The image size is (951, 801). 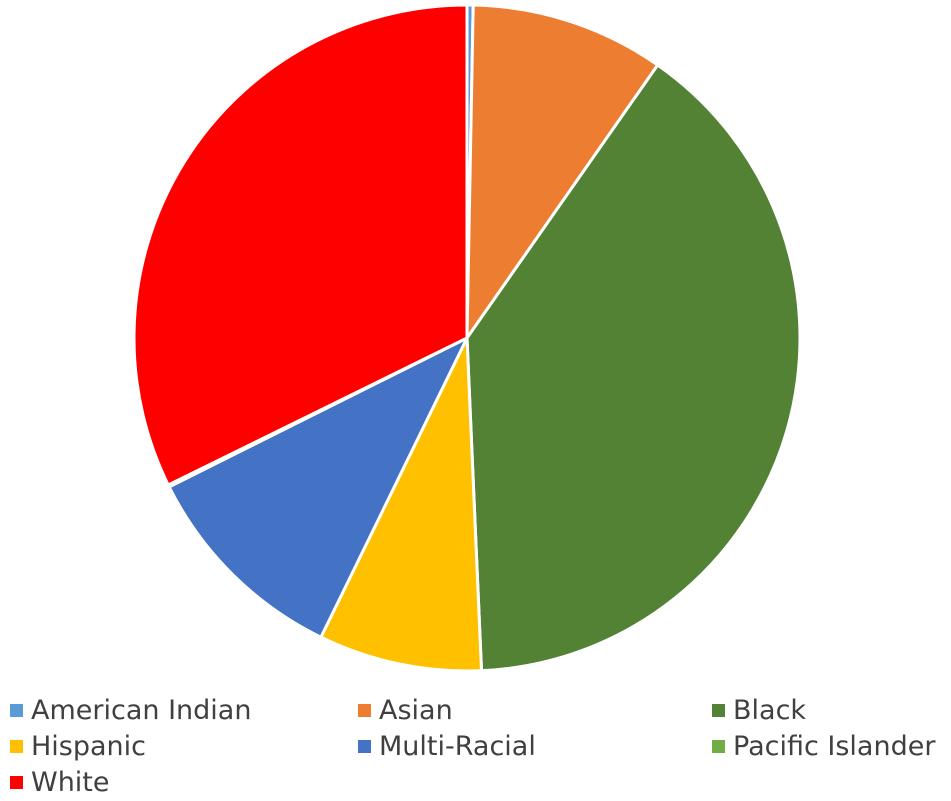 I want to click on legend-label: American Indian, so click(x=141, y=710).